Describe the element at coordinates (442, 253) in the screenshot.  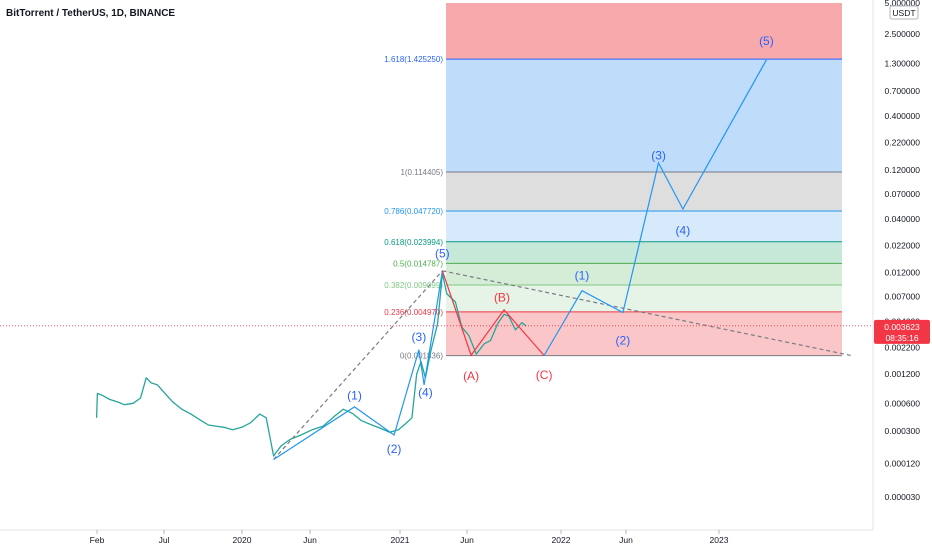
I see `wave-label-4: (5)` at that location.